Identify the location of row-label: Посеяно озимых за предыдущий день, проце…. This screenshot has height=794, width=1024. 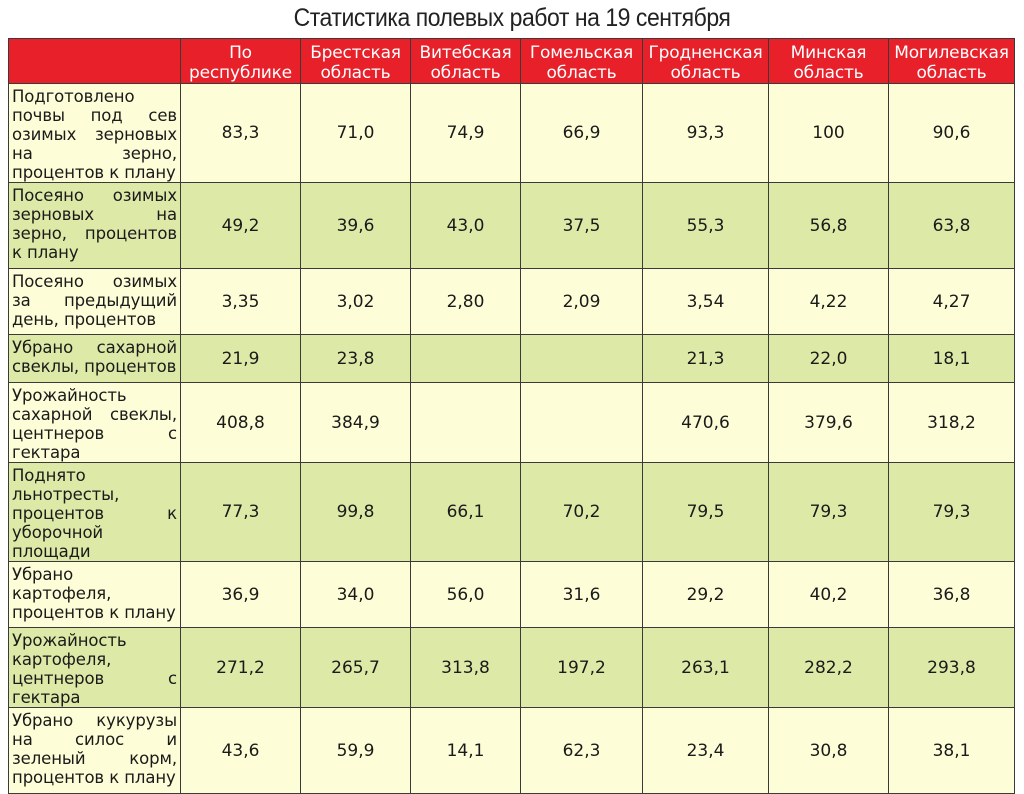
(94, 301).